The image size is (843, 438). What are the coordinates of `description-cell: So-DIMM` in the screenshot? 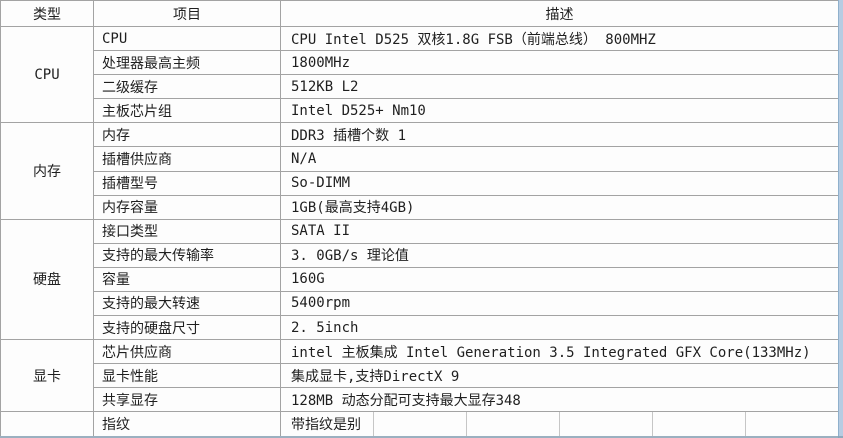 It's located at (559, 183).